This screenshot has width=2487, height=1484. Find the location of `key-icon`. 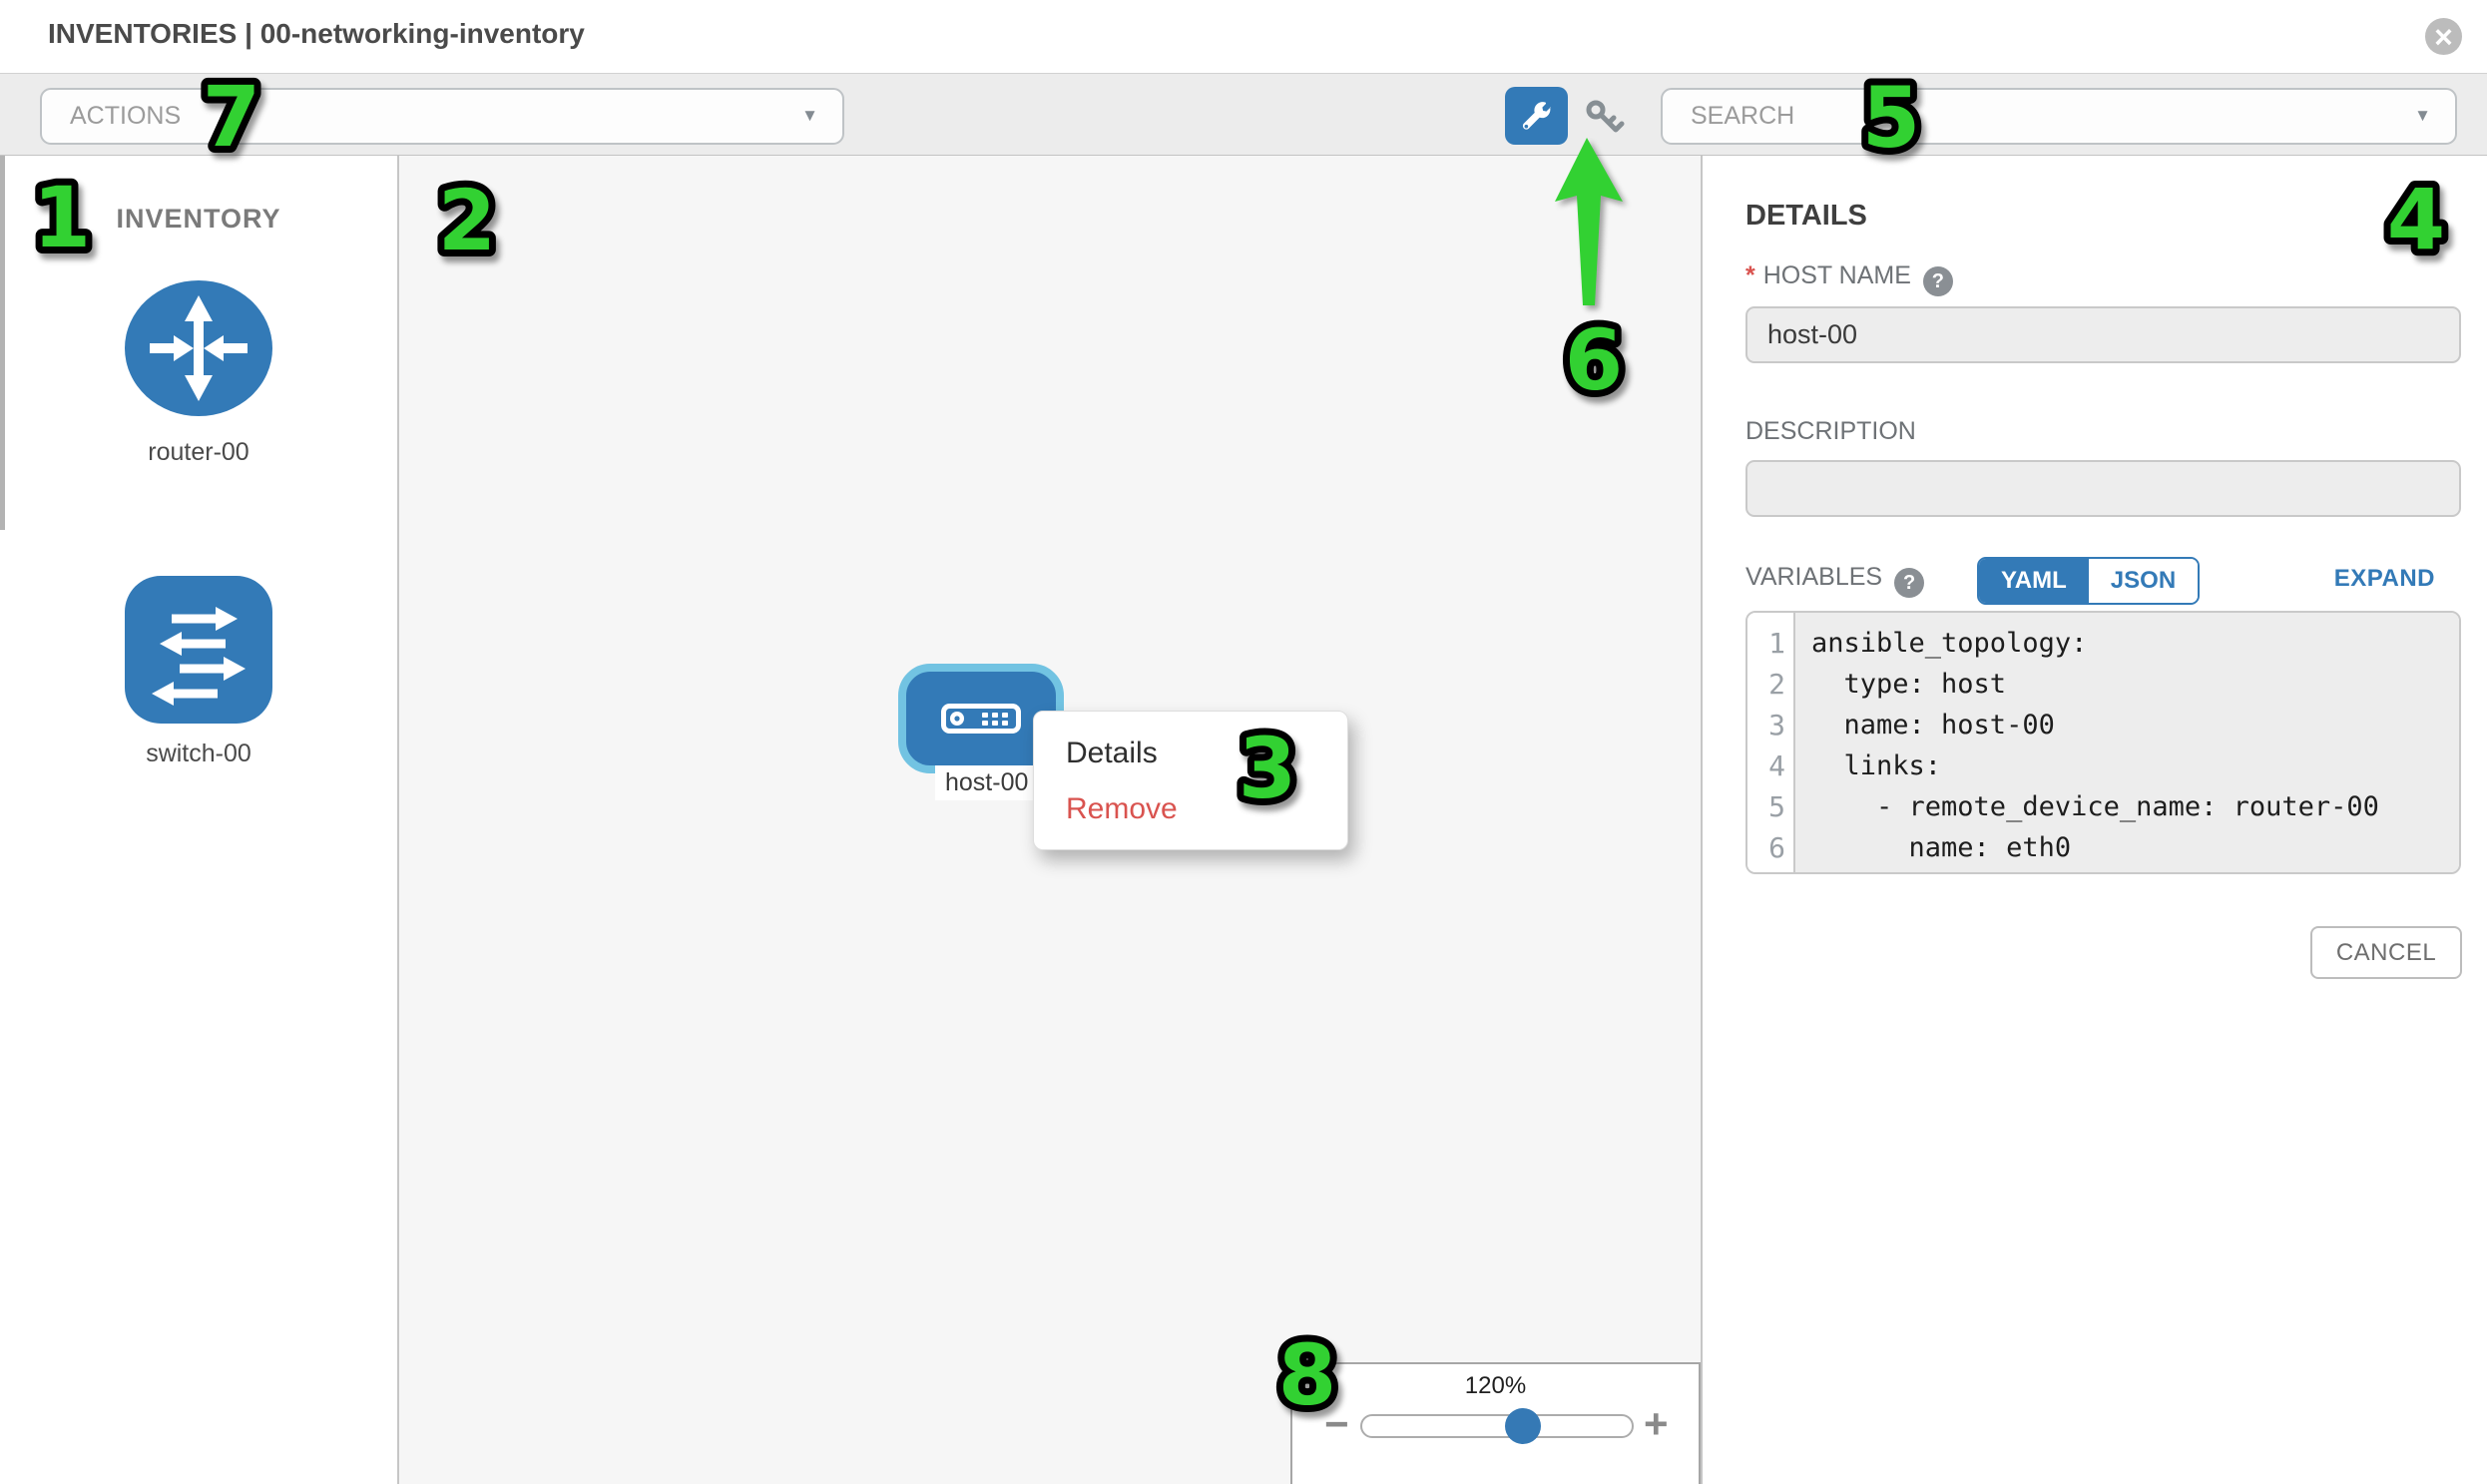

key-icon is located at coordinates (1605, 116).